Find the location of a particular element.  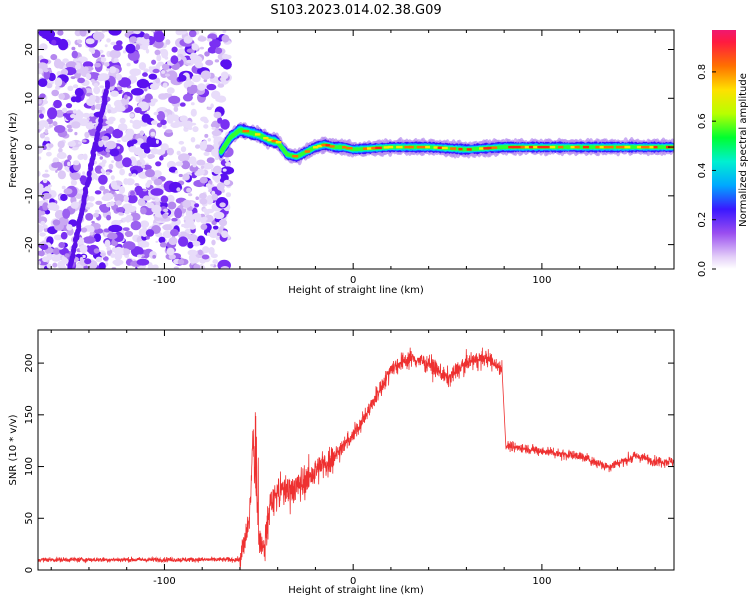

y-tick-label: 0 is located at coordinates (29, 147).